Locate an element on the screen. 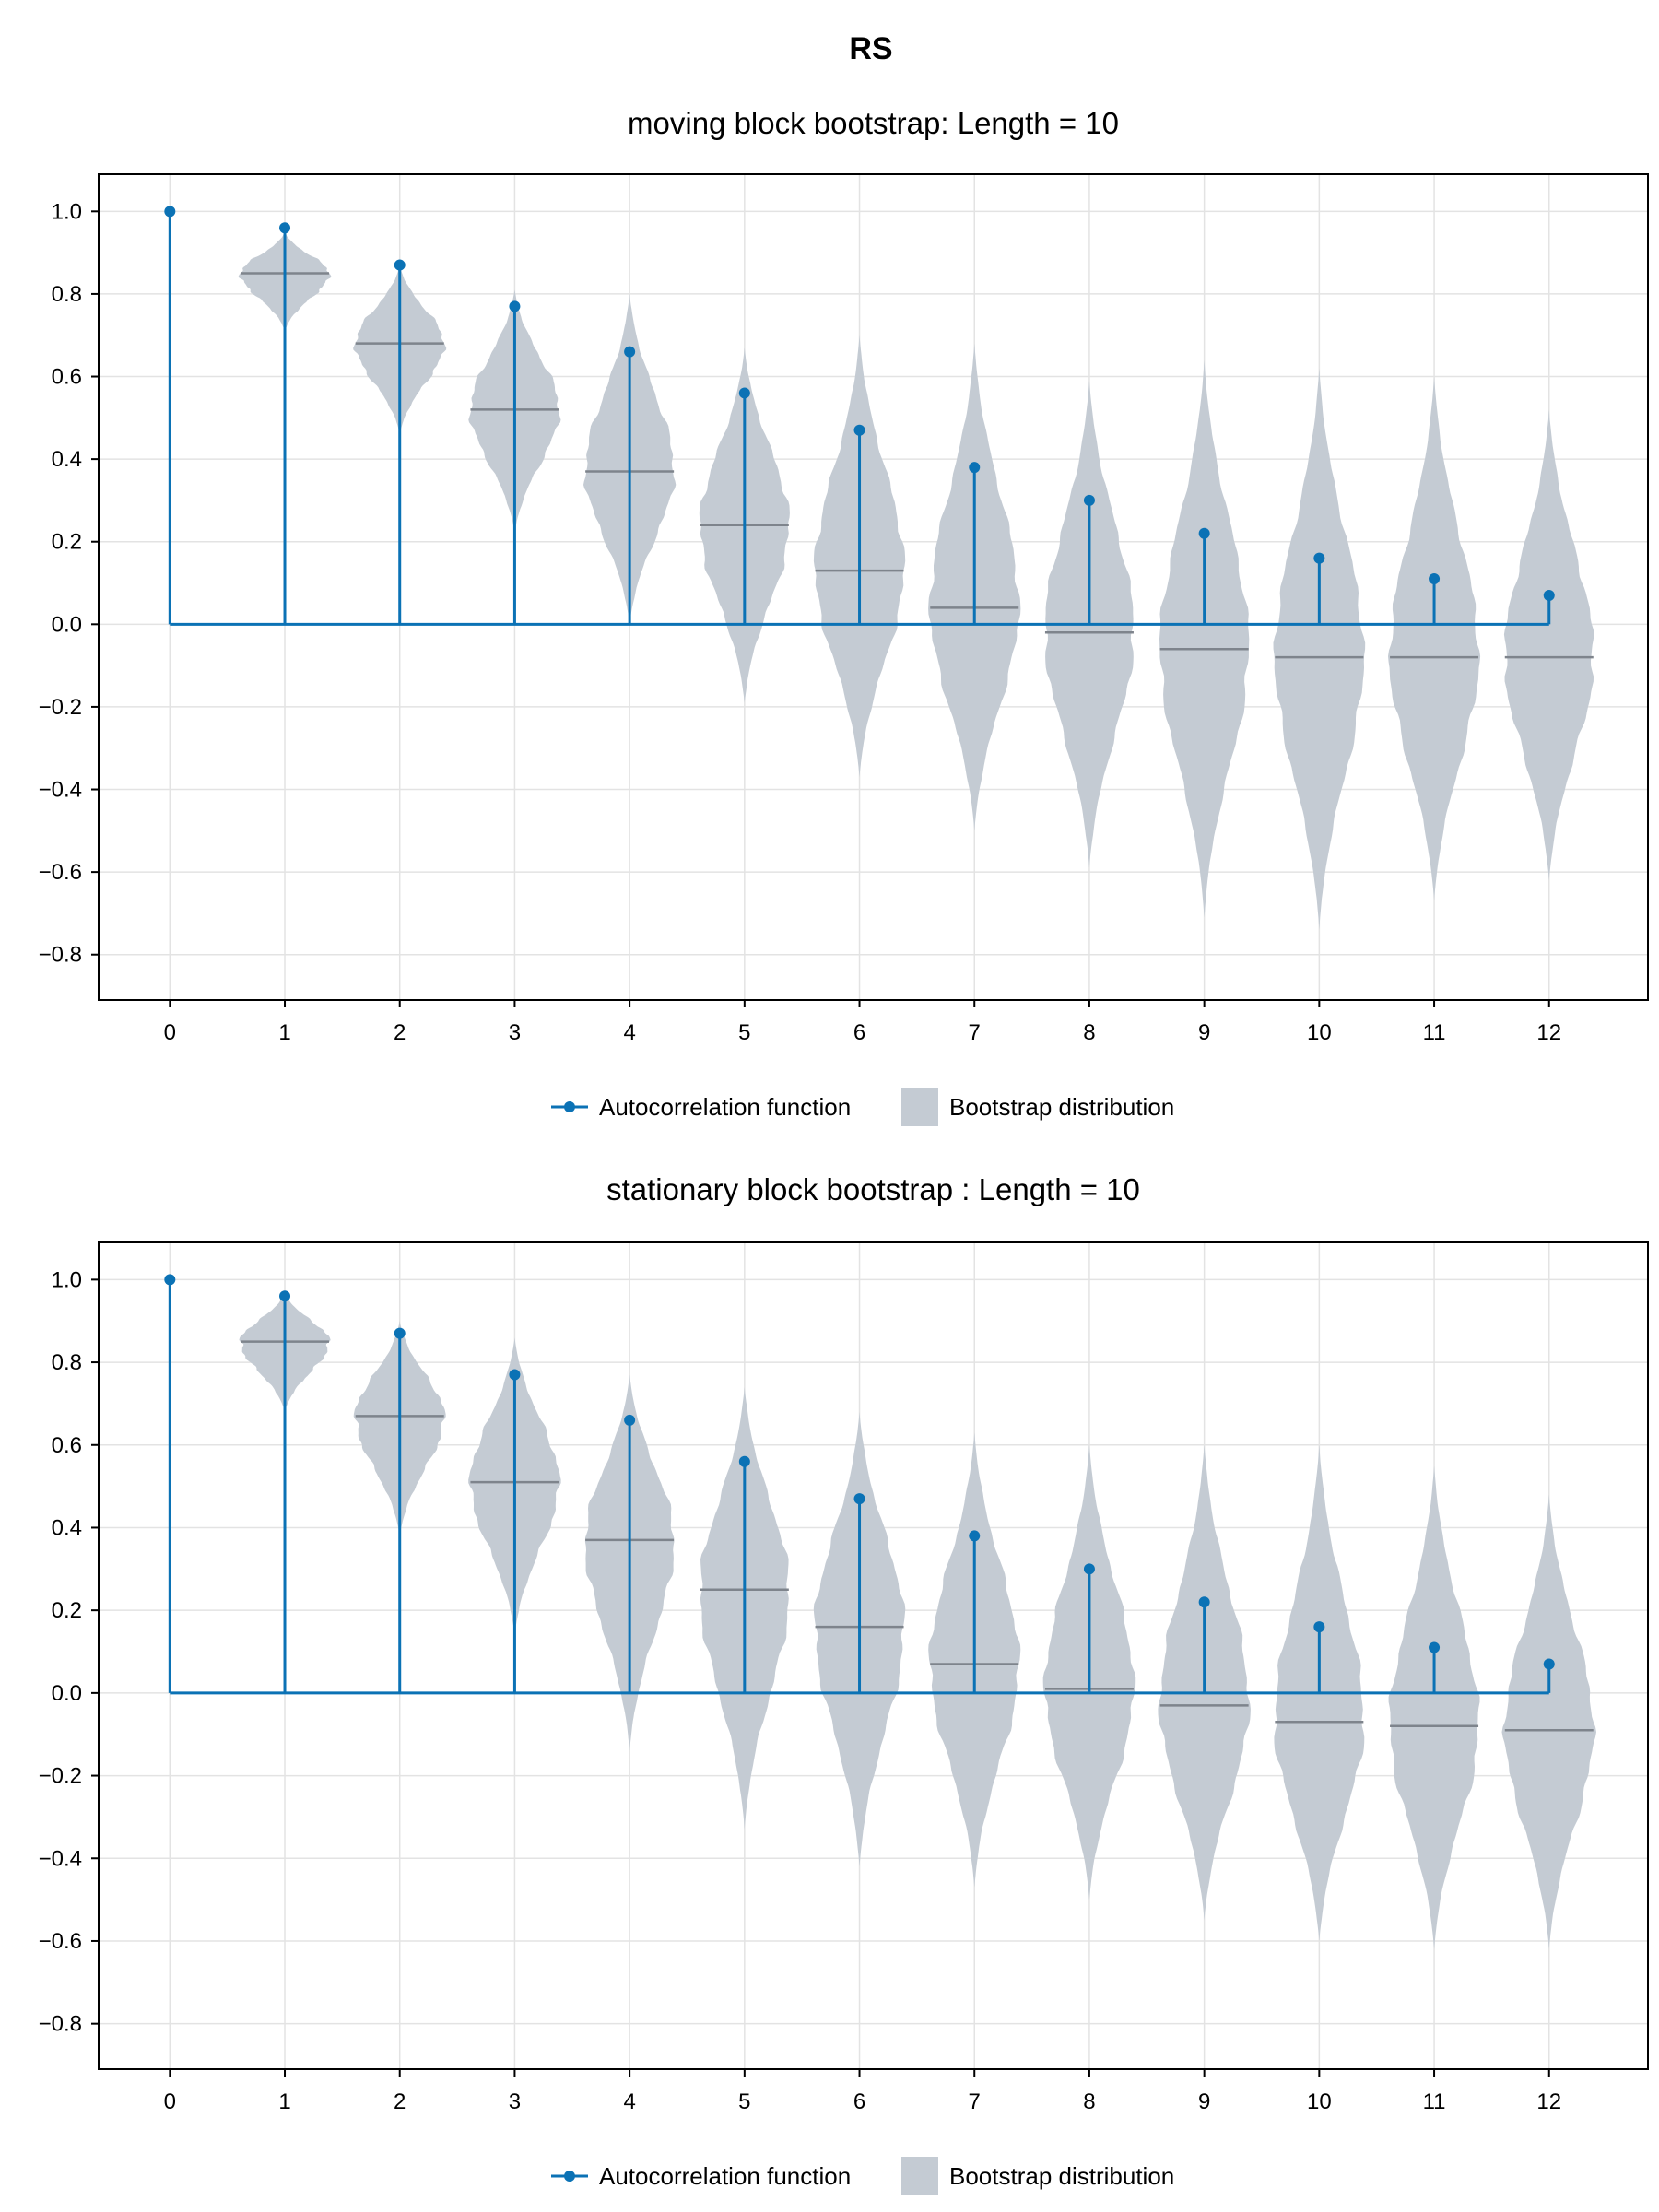 Image resolution: width=1659 pixels, height=2212 pixels. panel-title: stationary block bootstrap : Length = 10 is located at coordinates (873, 1189).